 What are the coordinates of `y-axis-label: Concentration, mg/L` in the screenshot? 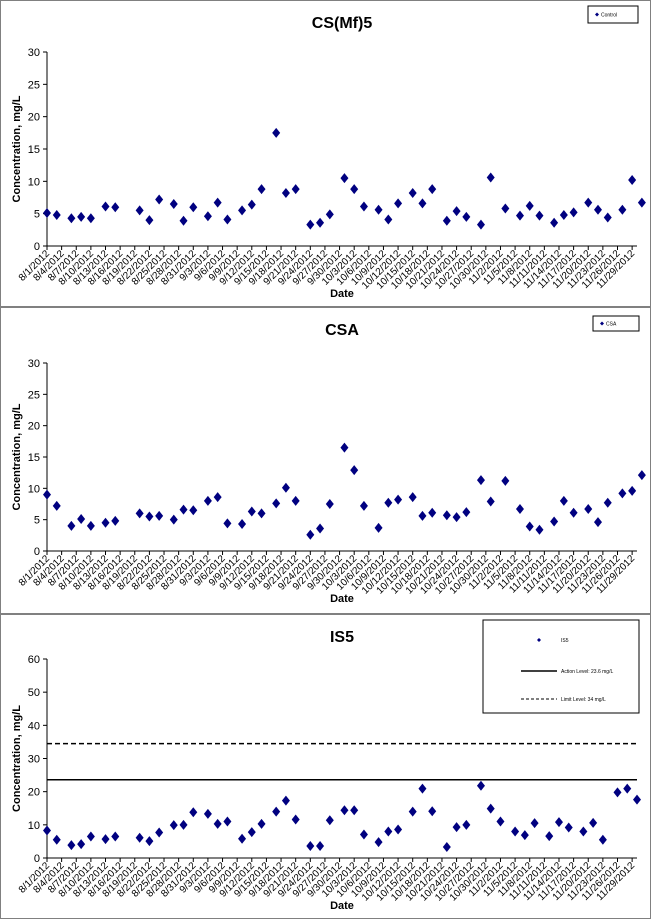 It's located at (17, 758).